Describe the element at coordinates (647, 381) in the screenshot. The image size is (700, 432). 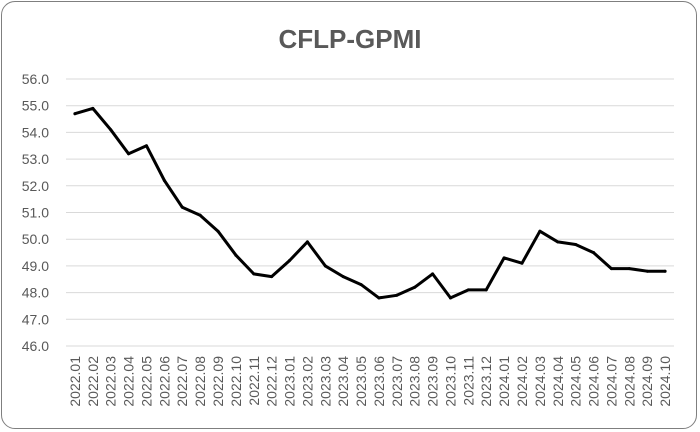
I see `x-tick-label: 2024.09` at that location.